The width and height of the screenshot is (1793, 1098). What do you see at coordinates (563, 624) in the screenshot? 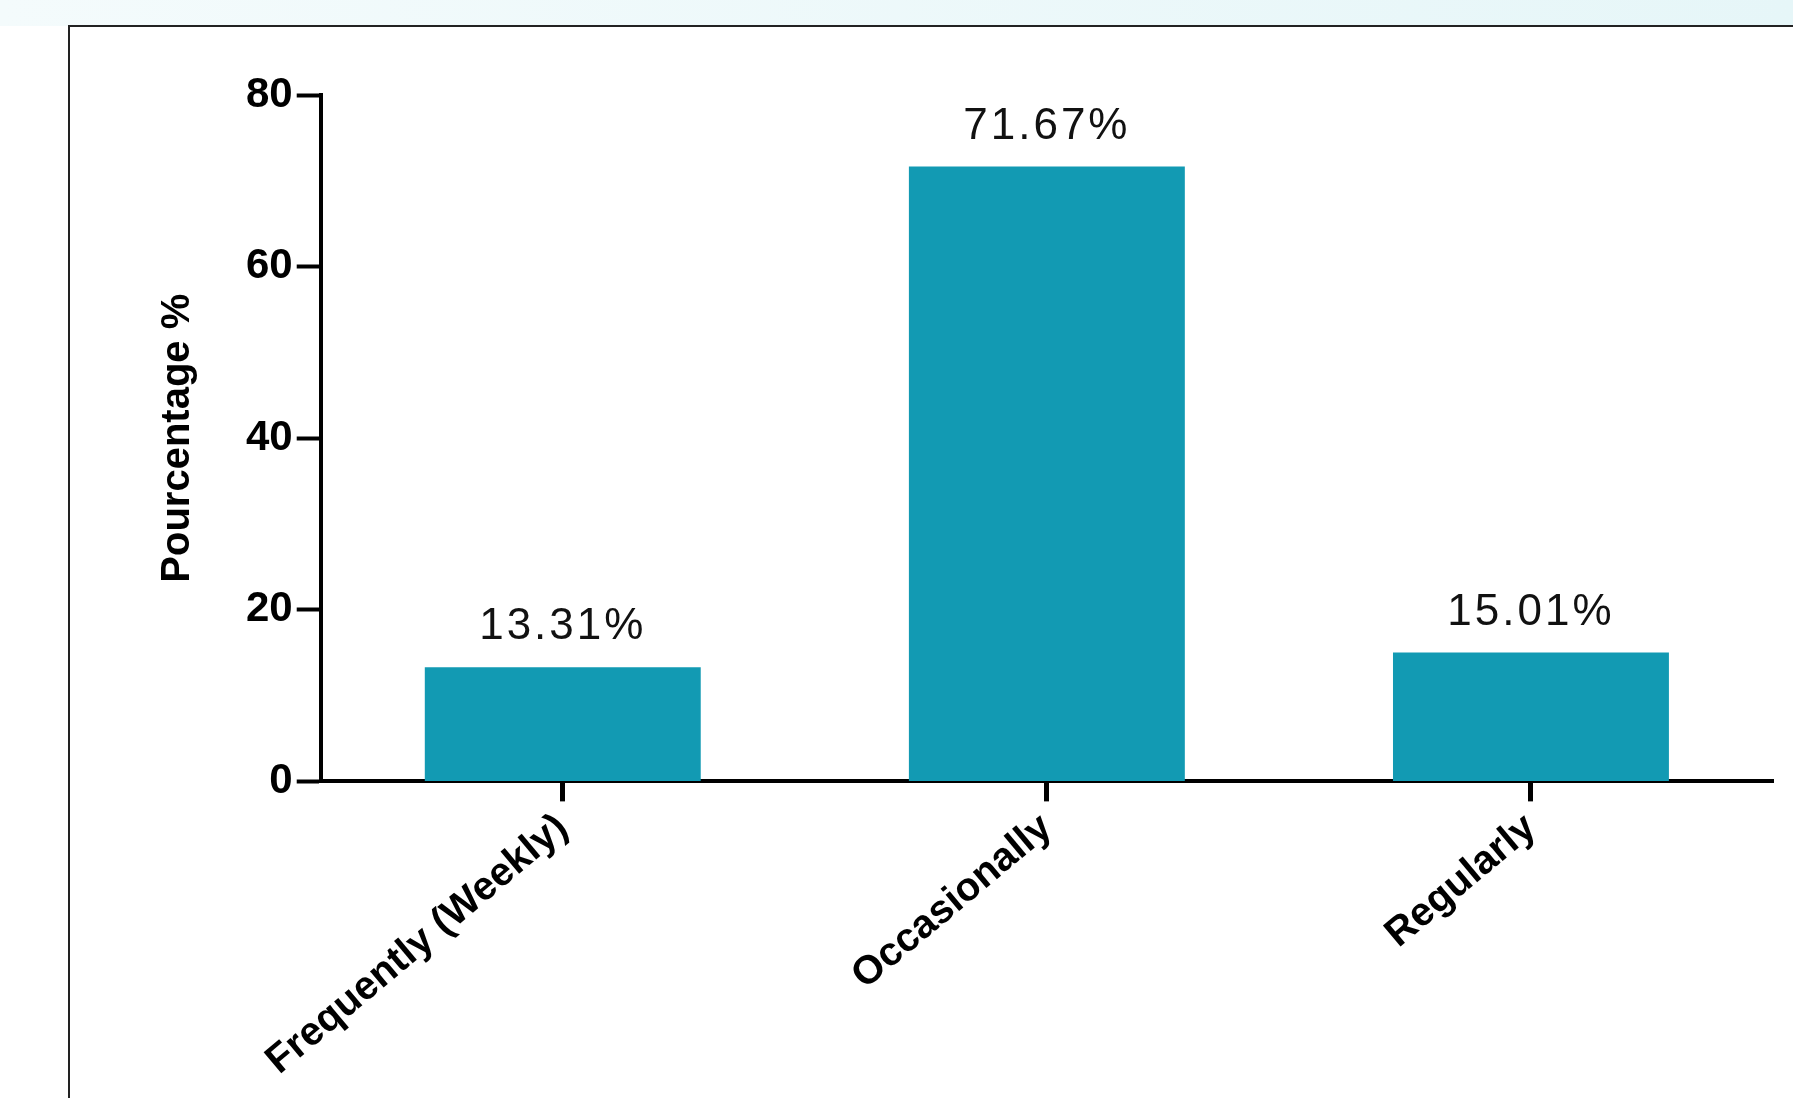
I see `data-label: 13.31%` at bounding box center [563, 624].